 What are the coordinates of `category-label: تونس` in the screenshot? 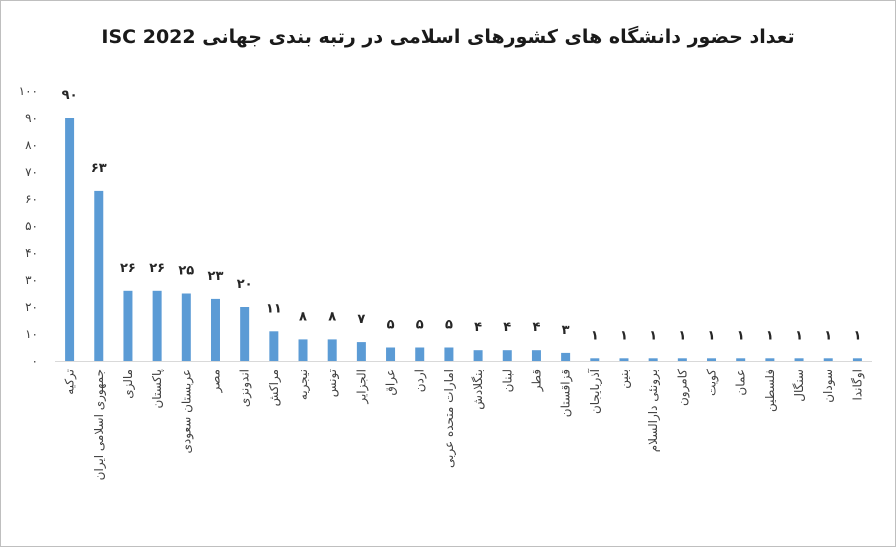 It's located at (332, 383).